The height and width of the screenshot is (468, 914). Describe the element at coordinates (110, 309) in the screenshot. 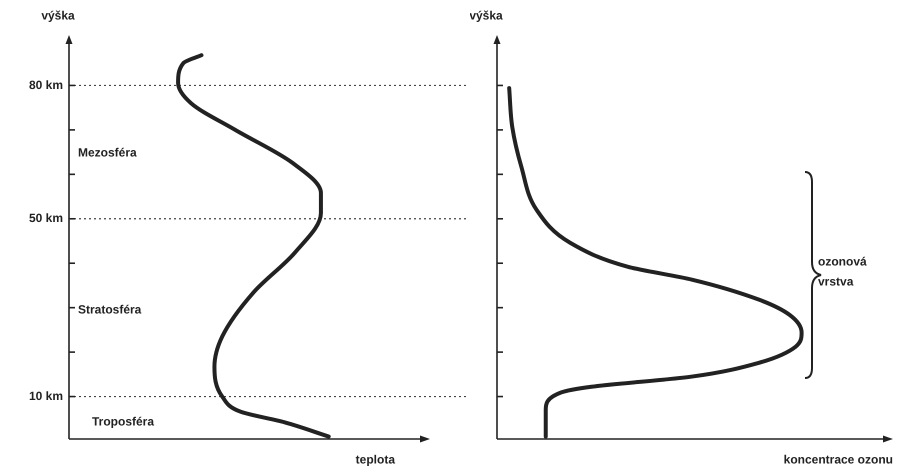

I see `annotation: Stratosféra` at that location.